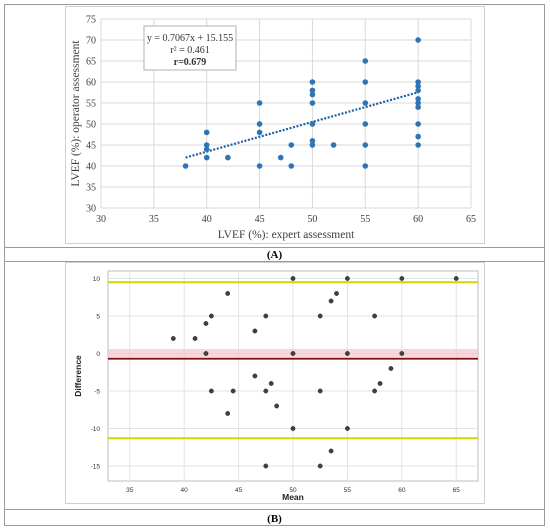 The image size is (550, 530). What do you see at coordinates (293, 490) in the screenshot?
I see `x-tick-label: 50` at bounding box center [293, 490].